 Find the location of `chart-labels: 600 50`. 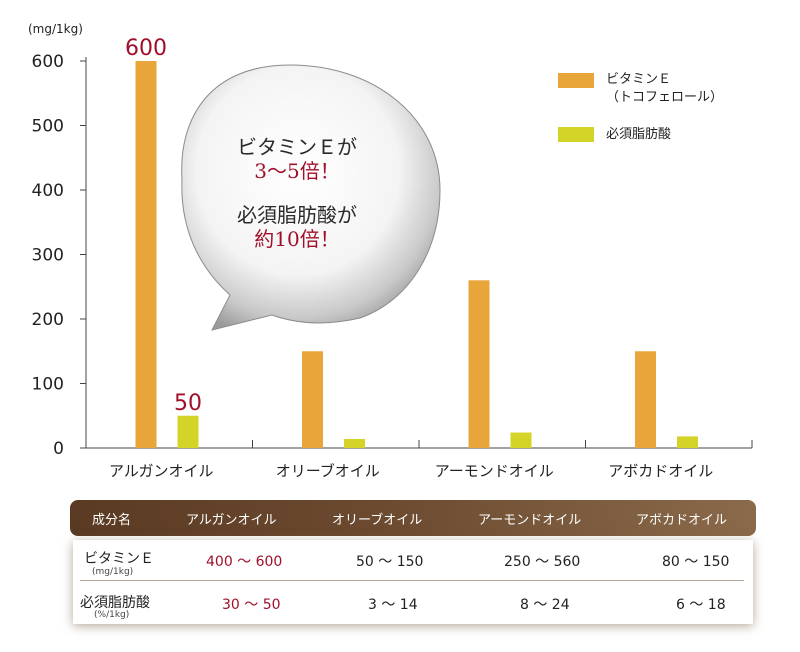

chart-labels: 600 50 is located at coordinates (163, 226).